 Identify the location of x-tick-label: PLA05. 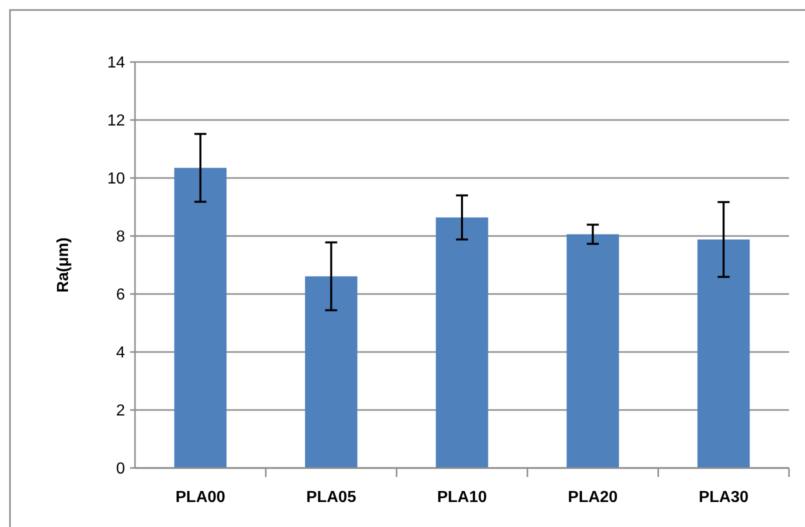
(331, 497).